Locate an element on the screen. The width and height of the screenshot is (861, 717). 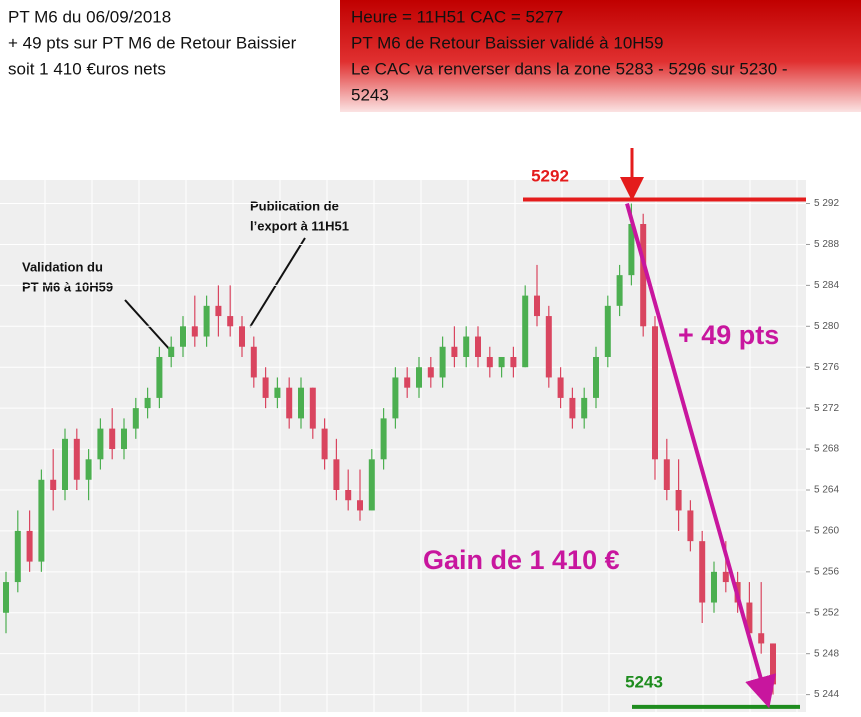
move-arrow is located at coordinates (700, 455).